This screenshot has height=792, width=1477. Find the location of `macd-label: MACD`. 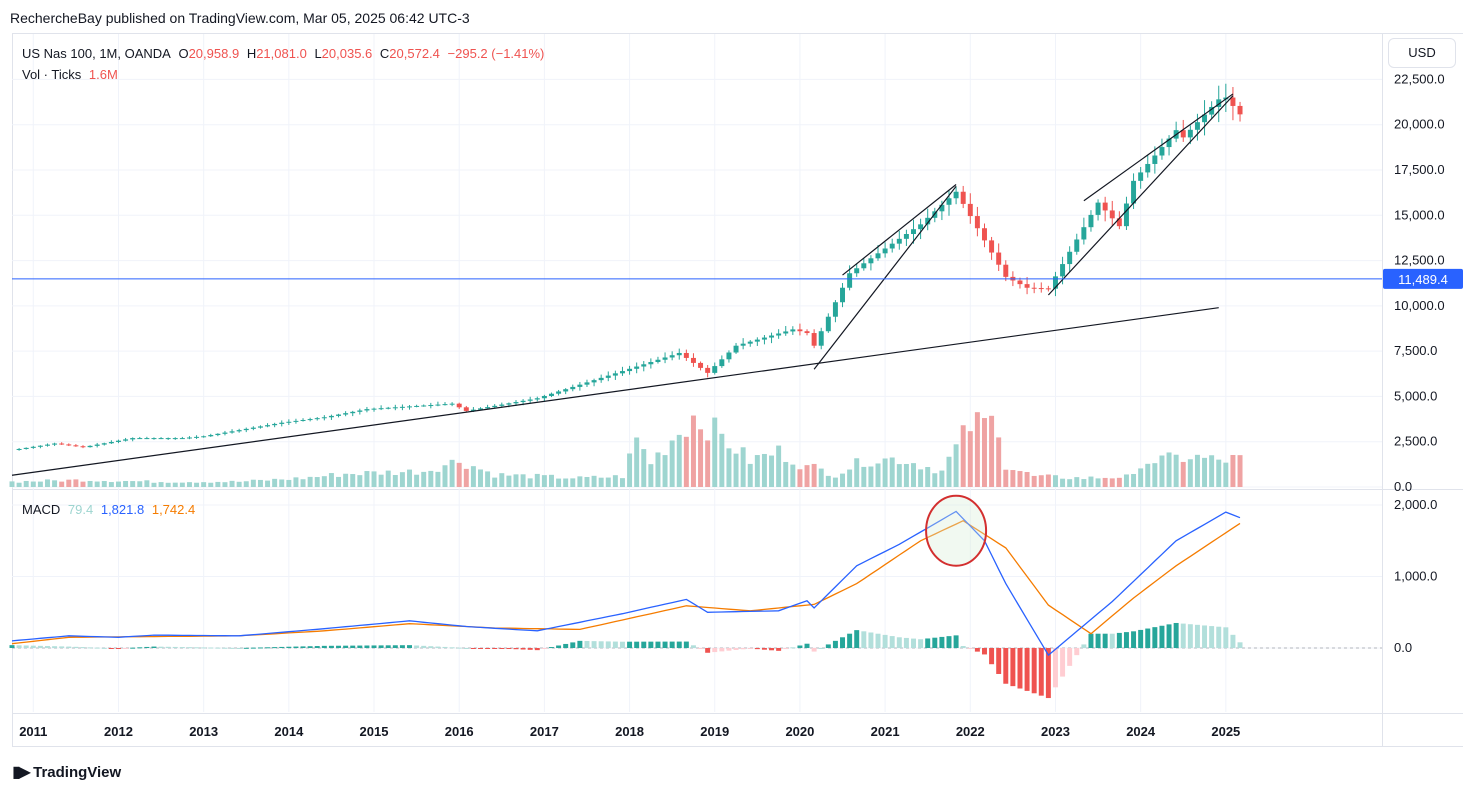

macd-label: MACD is located at coordinates (41, 509).